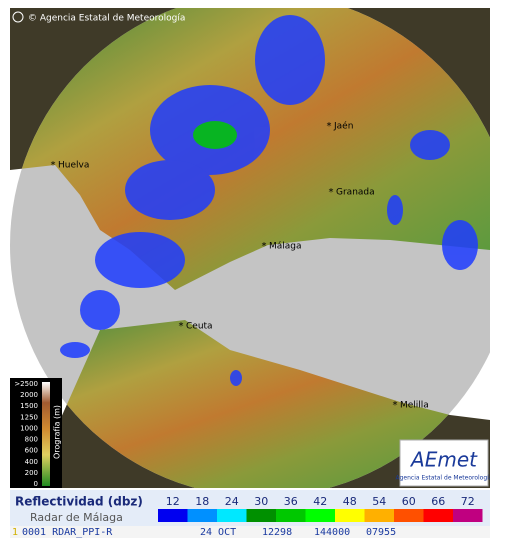 This screenshot has height=546, width=525. I want to click on orography-tick: 2000, so click(29, 395).